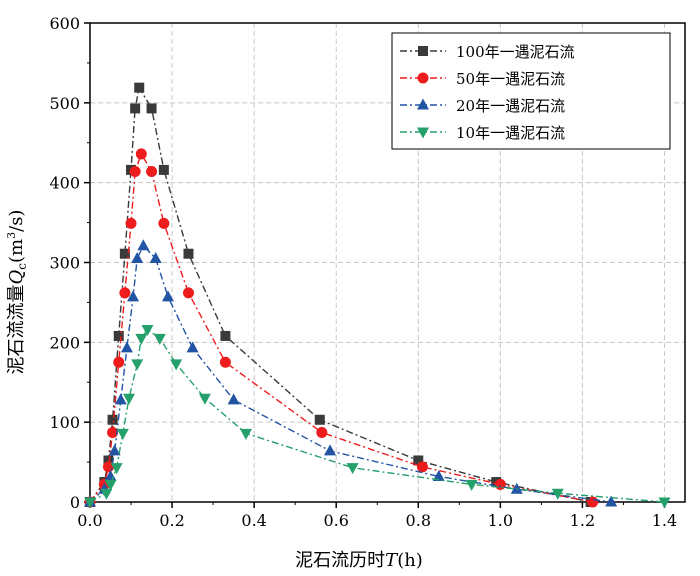 This screenshot has width=700, height=576. I want to click on y-axis-title-unit-pre: (m, so click(16, 251).